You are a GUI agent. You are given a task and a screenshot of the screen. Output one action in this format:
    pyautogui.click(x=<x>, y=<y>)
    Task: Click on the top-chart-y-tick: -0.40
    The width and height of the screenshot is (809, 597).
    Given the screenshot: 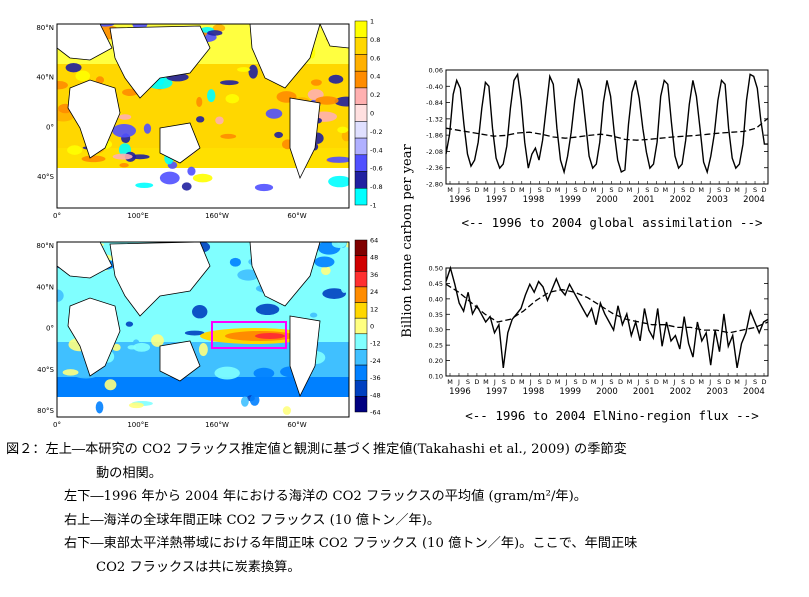 What is the action you would take?
    pyautogui.click(x=434, y=87)
    